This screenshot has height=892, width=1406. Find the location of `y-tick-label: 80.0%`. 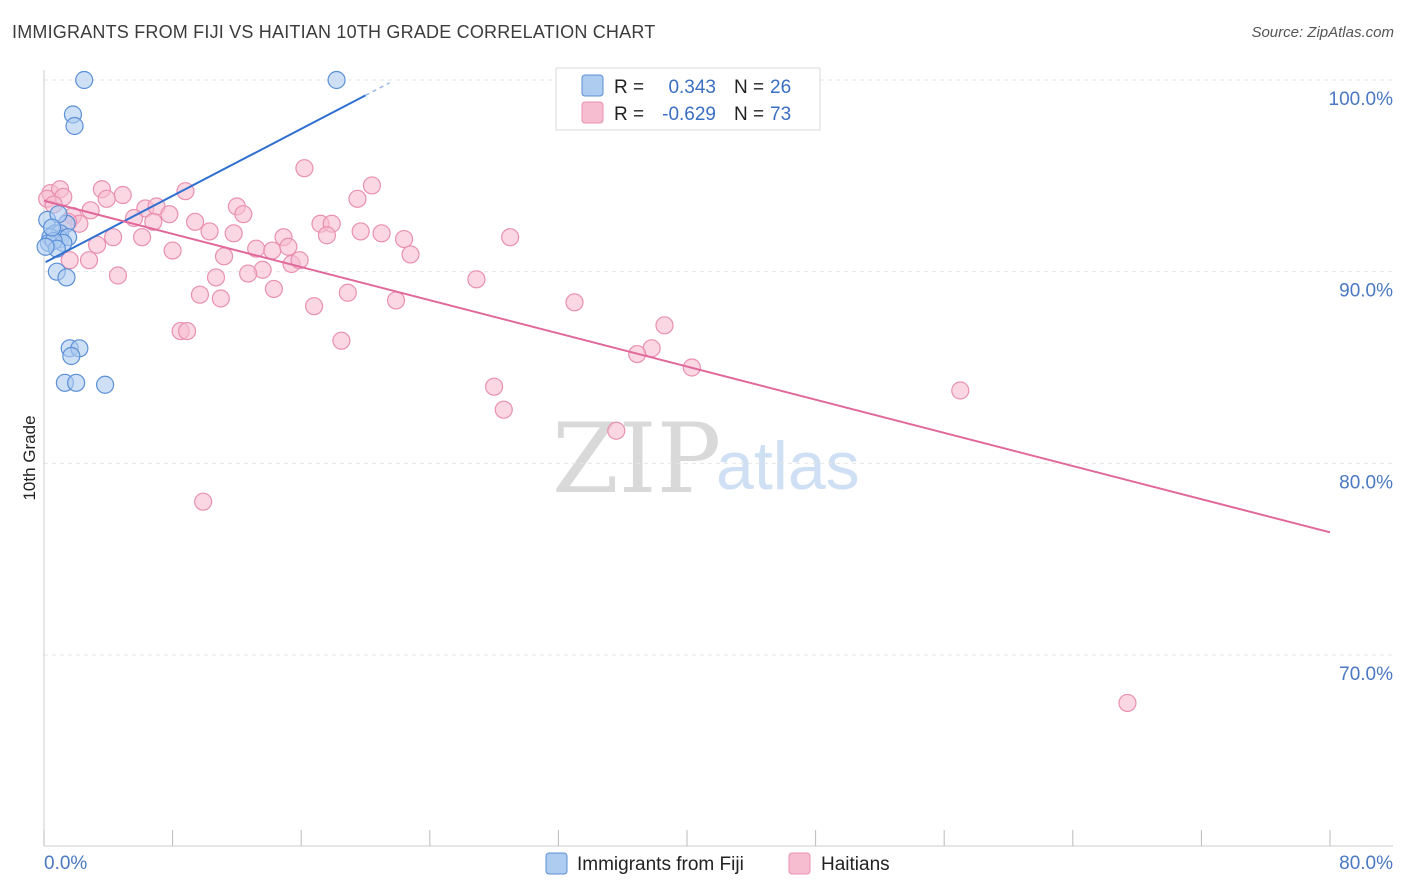

y-tick-label: 80.0% is located at coordinates (1366, 482).